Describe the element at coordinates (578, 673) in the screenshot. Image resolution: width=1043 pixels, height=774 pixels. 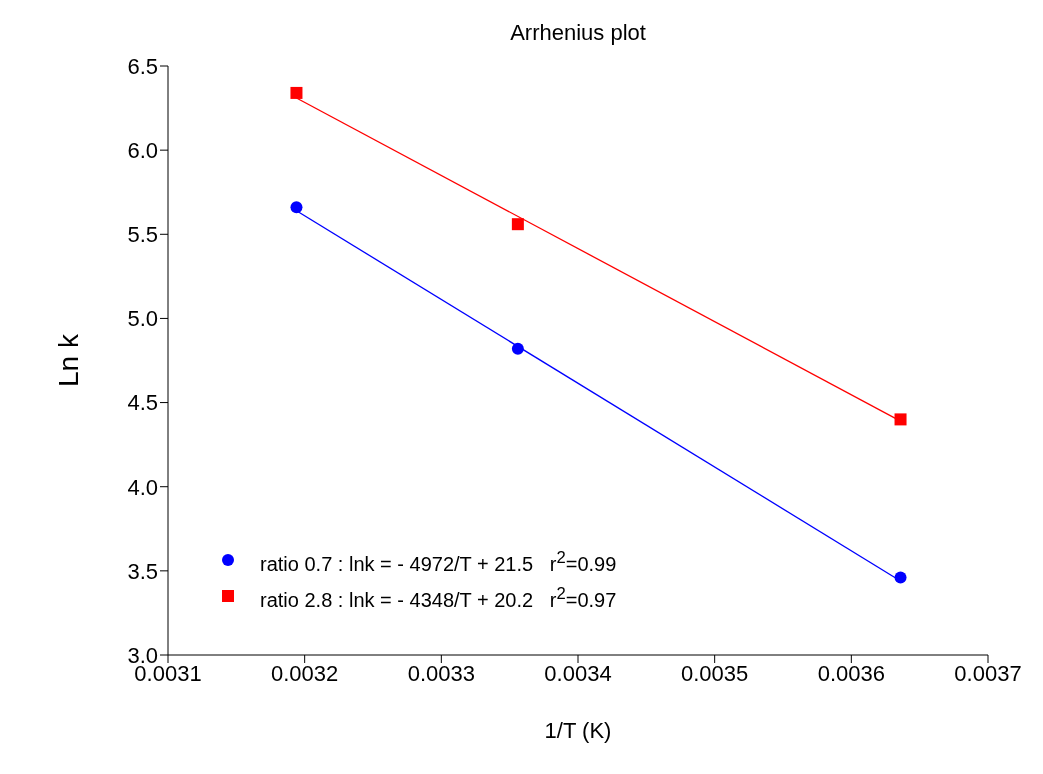
I see `x-tick-label: 0.0034` at that location.